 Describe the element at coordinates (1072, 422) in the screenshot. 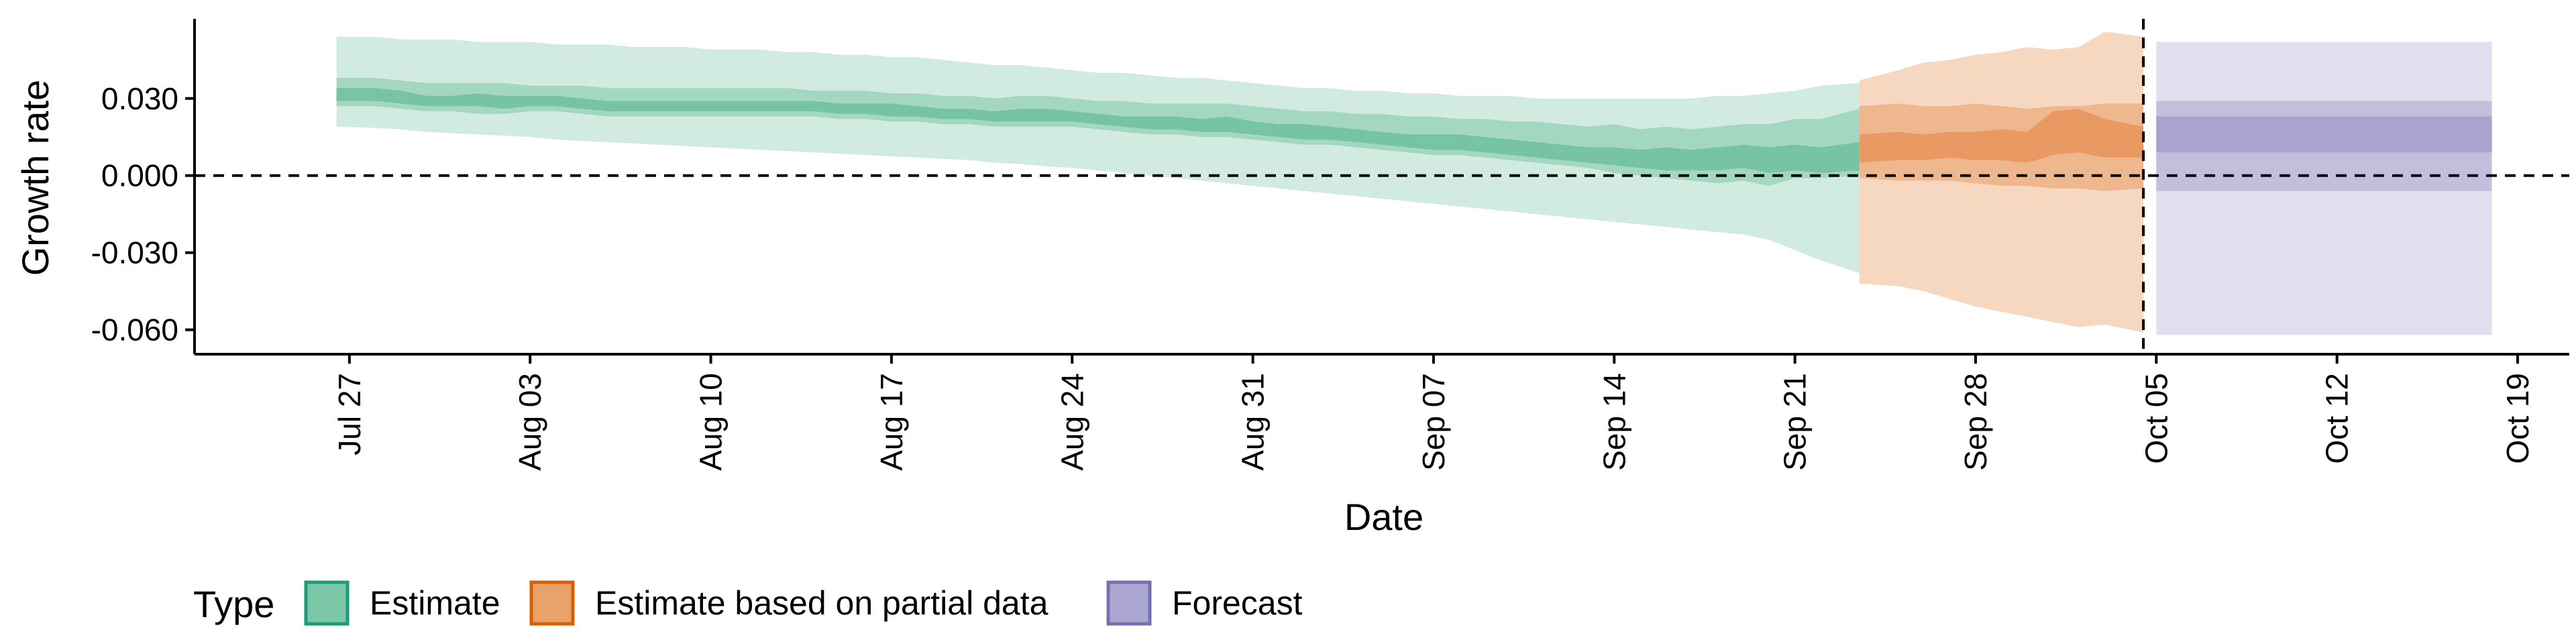

I see `x-tick-label: Aug 24` at that location.